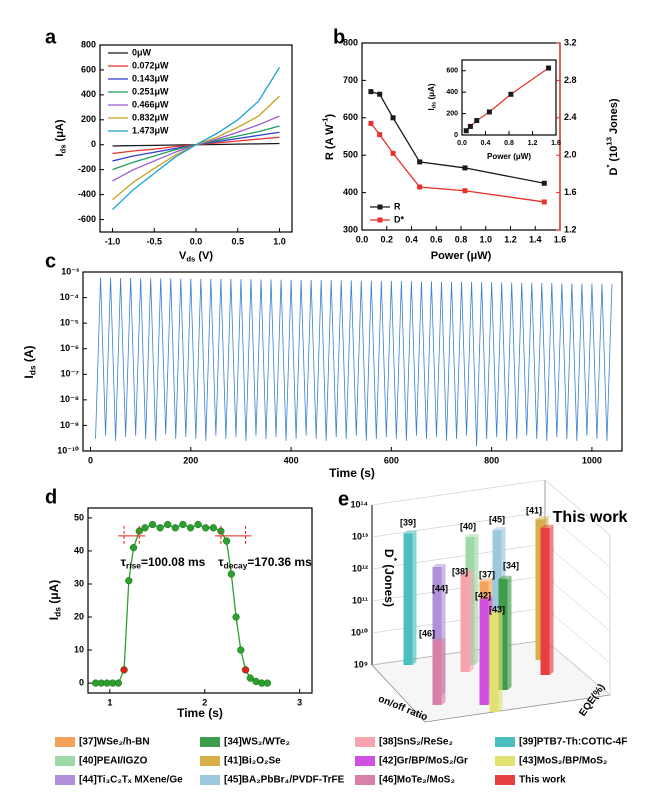 This screenshot has width=667, height=800. What do you see at coordinates (408, 522) in the screenshot?
I see `bar-label: [39]` at bounding box center [408, 522].